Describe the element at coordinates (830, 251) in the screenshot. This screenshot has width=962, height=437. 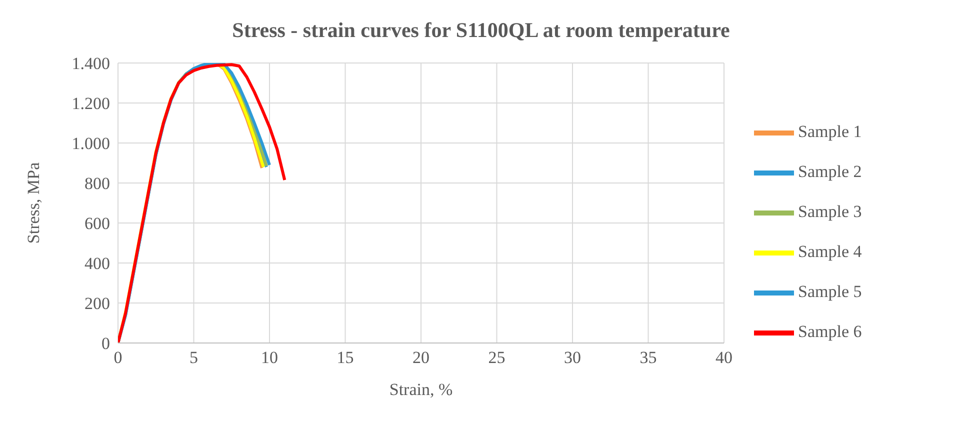
I see `legend-label: Sample 4` at that location.